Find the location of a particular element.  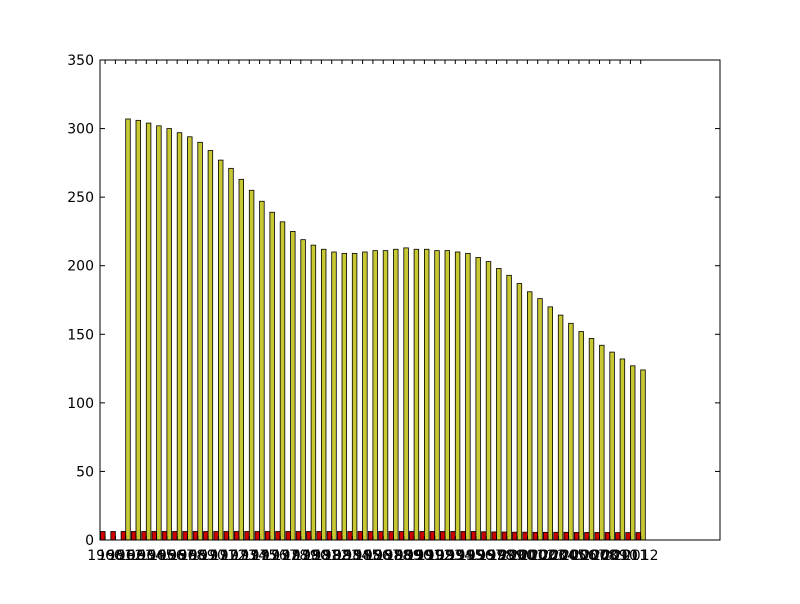

x-tick-label: 1976 is located at coordinates (270, 556).